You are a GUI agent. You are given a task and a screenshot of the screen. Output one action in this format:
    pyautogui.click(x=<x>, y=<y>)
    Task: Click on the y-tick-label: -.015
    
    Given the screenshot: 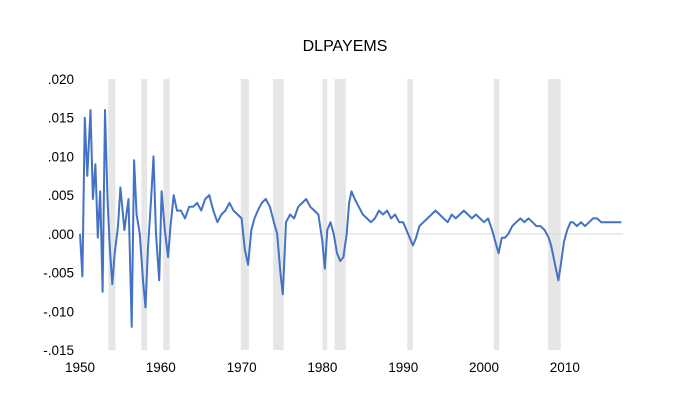 What is the action you would take?
    pyautogui.click(x=58, y=350)
    